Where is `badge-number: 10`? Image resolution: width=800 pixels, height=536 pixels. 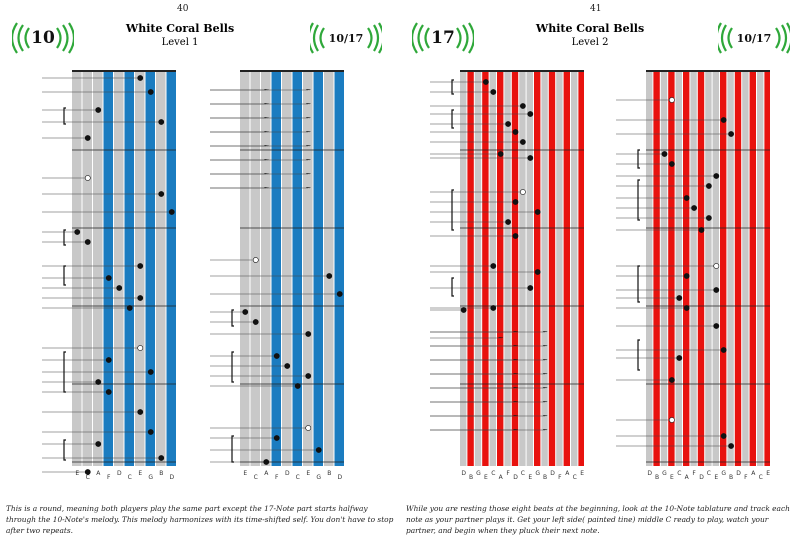
badge-number: 10 is located at coordinates (43, 38).